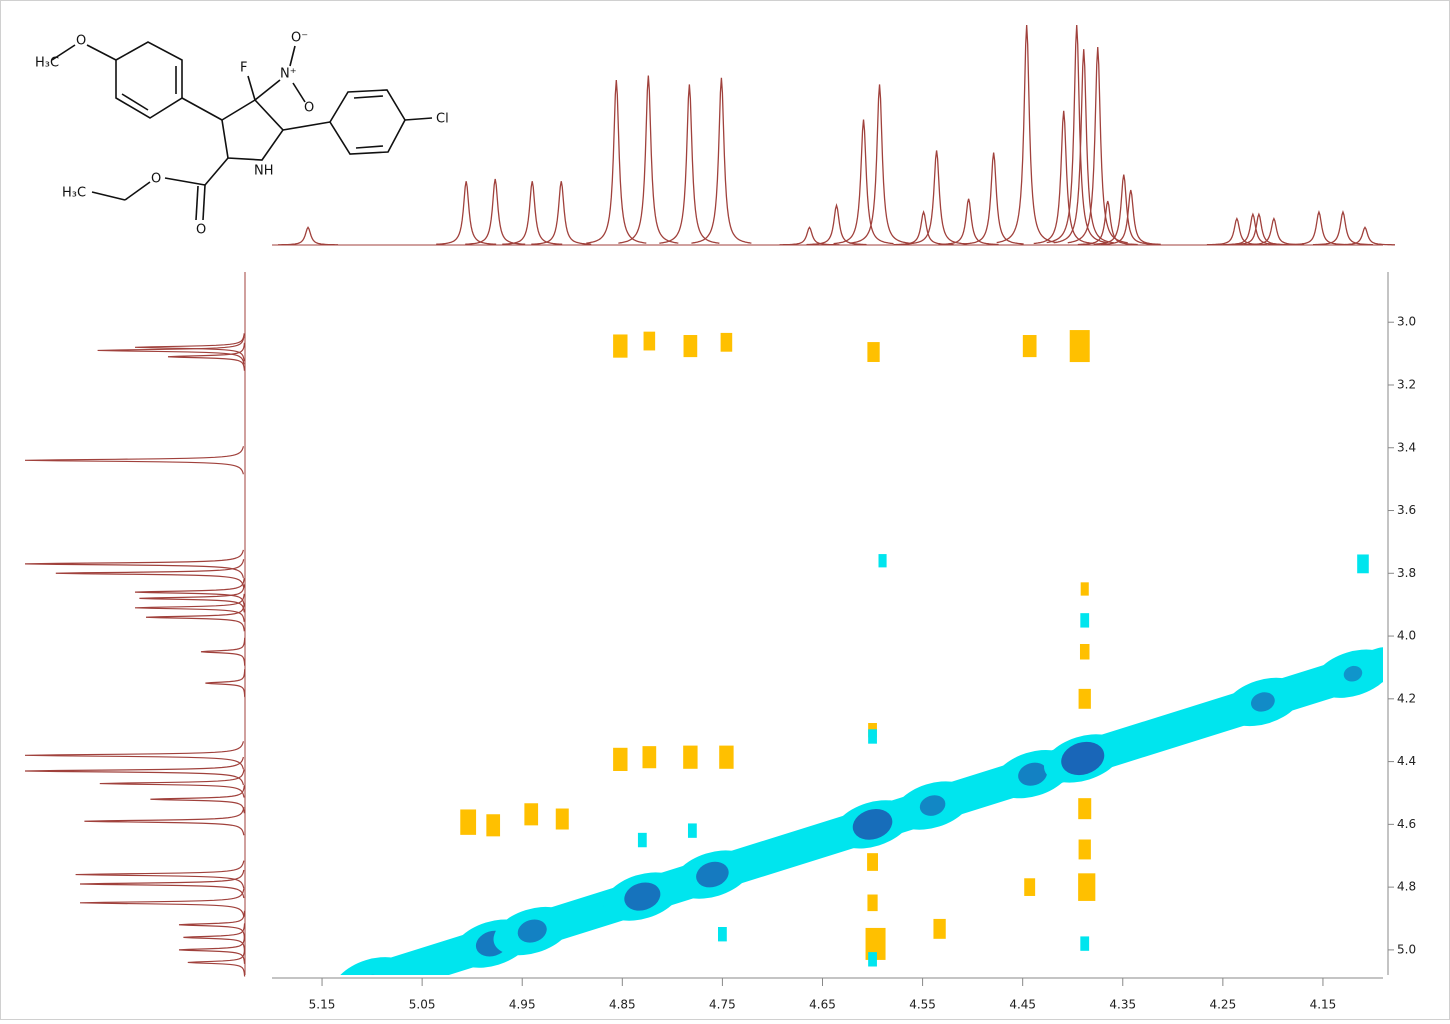 This screenshot has width=1450, height=1024. I want to click on atom-label: H₃C, so click(47, 63).